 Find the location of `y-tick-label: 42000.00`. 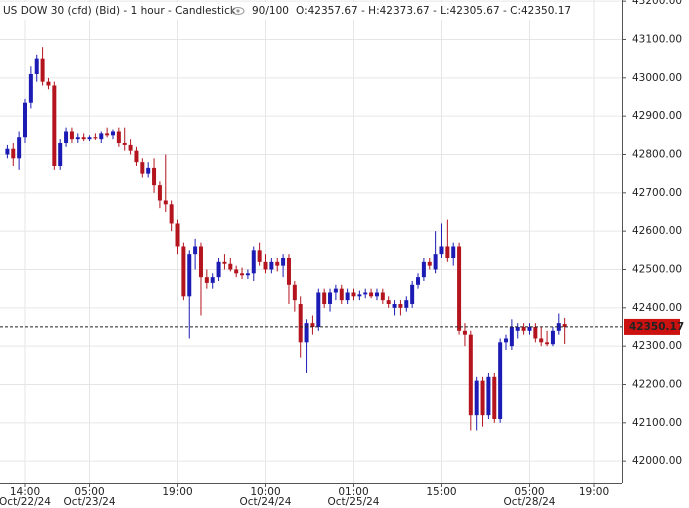

y-tick-label: 42000.00 is located at coordinates (657, 461).